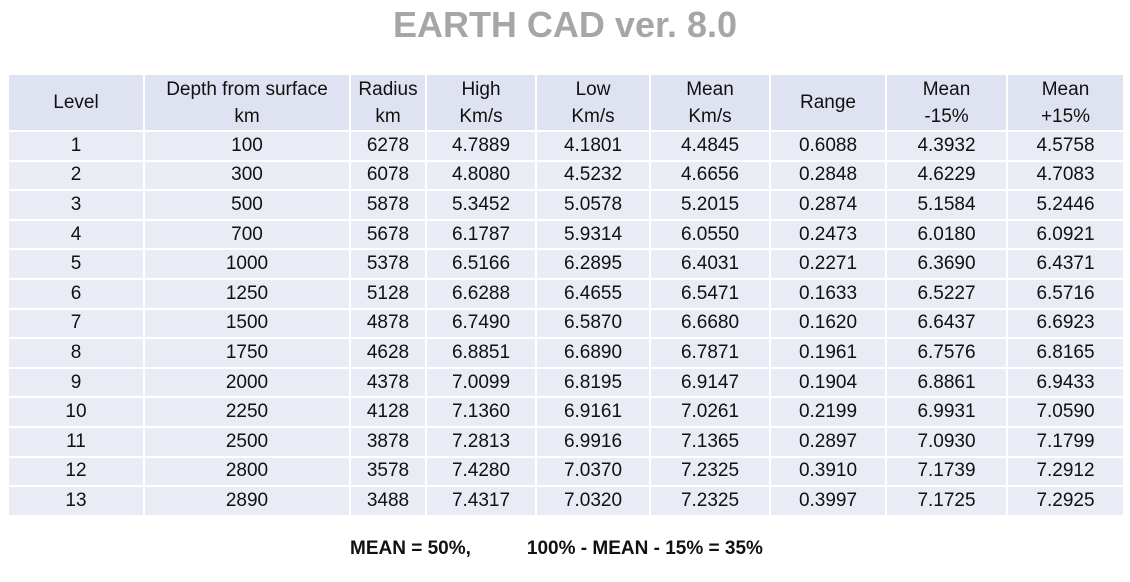 This screenshot has height=582, width=1130. Describe the element at coordinates (710, 205) in the screenshot. I see `table-cell: 5.2015` at that location.